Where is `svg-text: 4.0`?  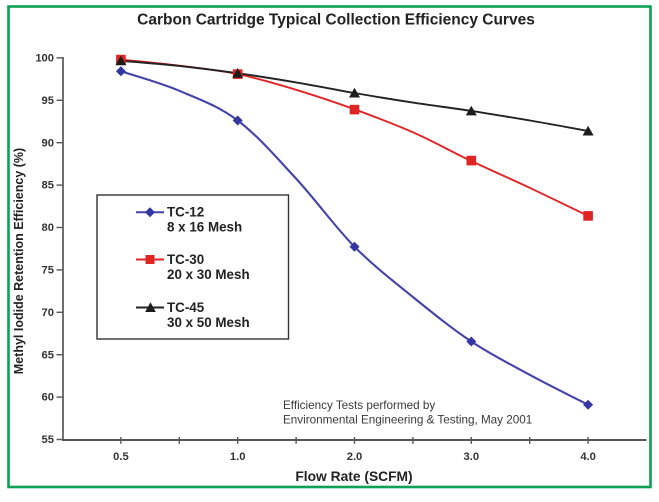
svg-text: 4.0 is located at coordinates (588, 457).